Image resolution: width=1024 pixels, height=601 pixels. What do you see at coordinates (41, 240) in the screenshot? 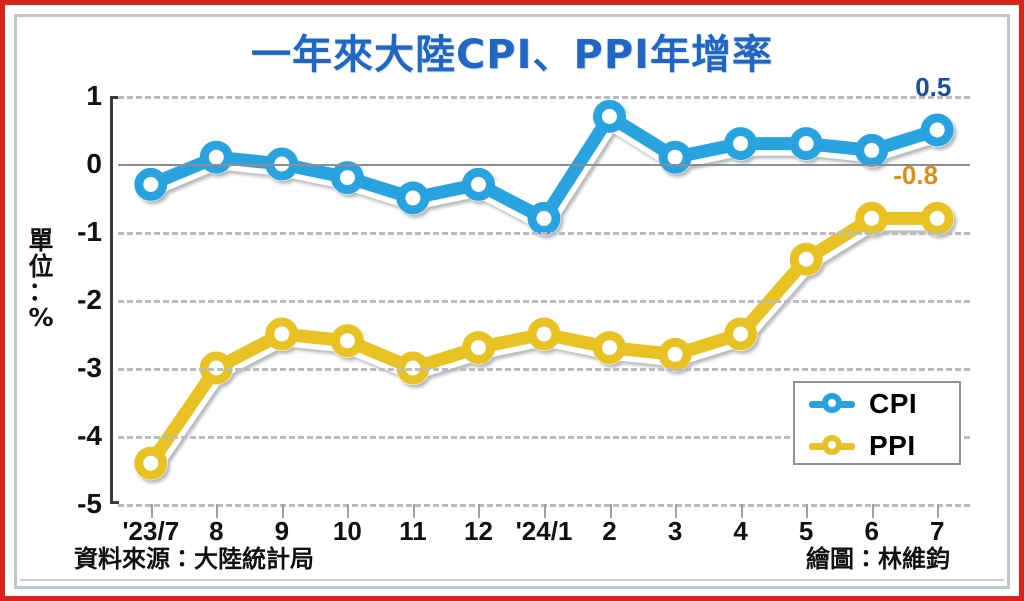
I see `unit-char-0: 單` at bounding box center [41, 240].